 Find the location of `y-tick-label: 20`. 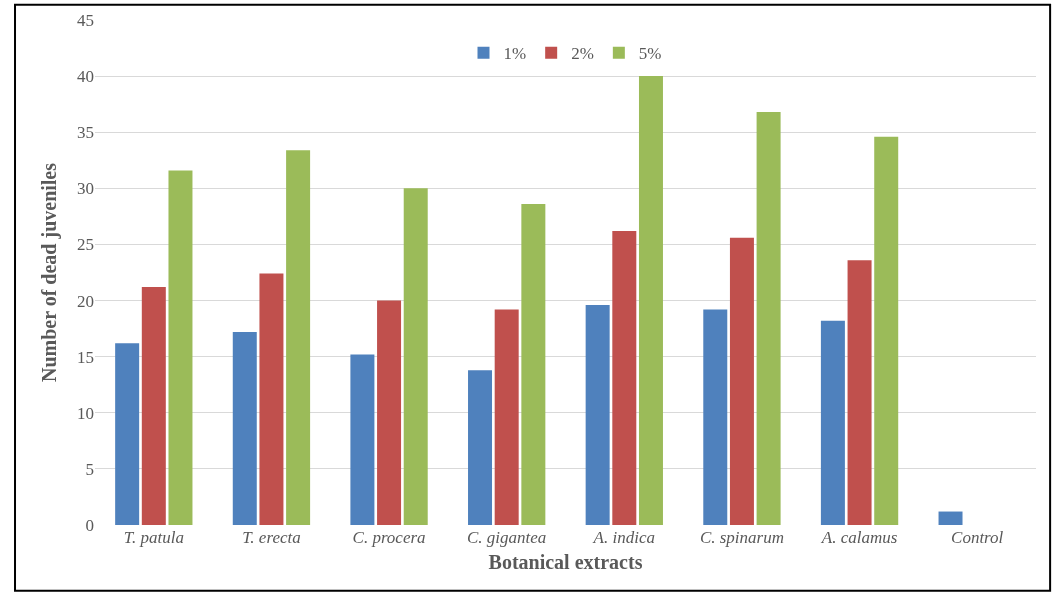

y-tick-label: 20 is located at coordinates (85, 301).